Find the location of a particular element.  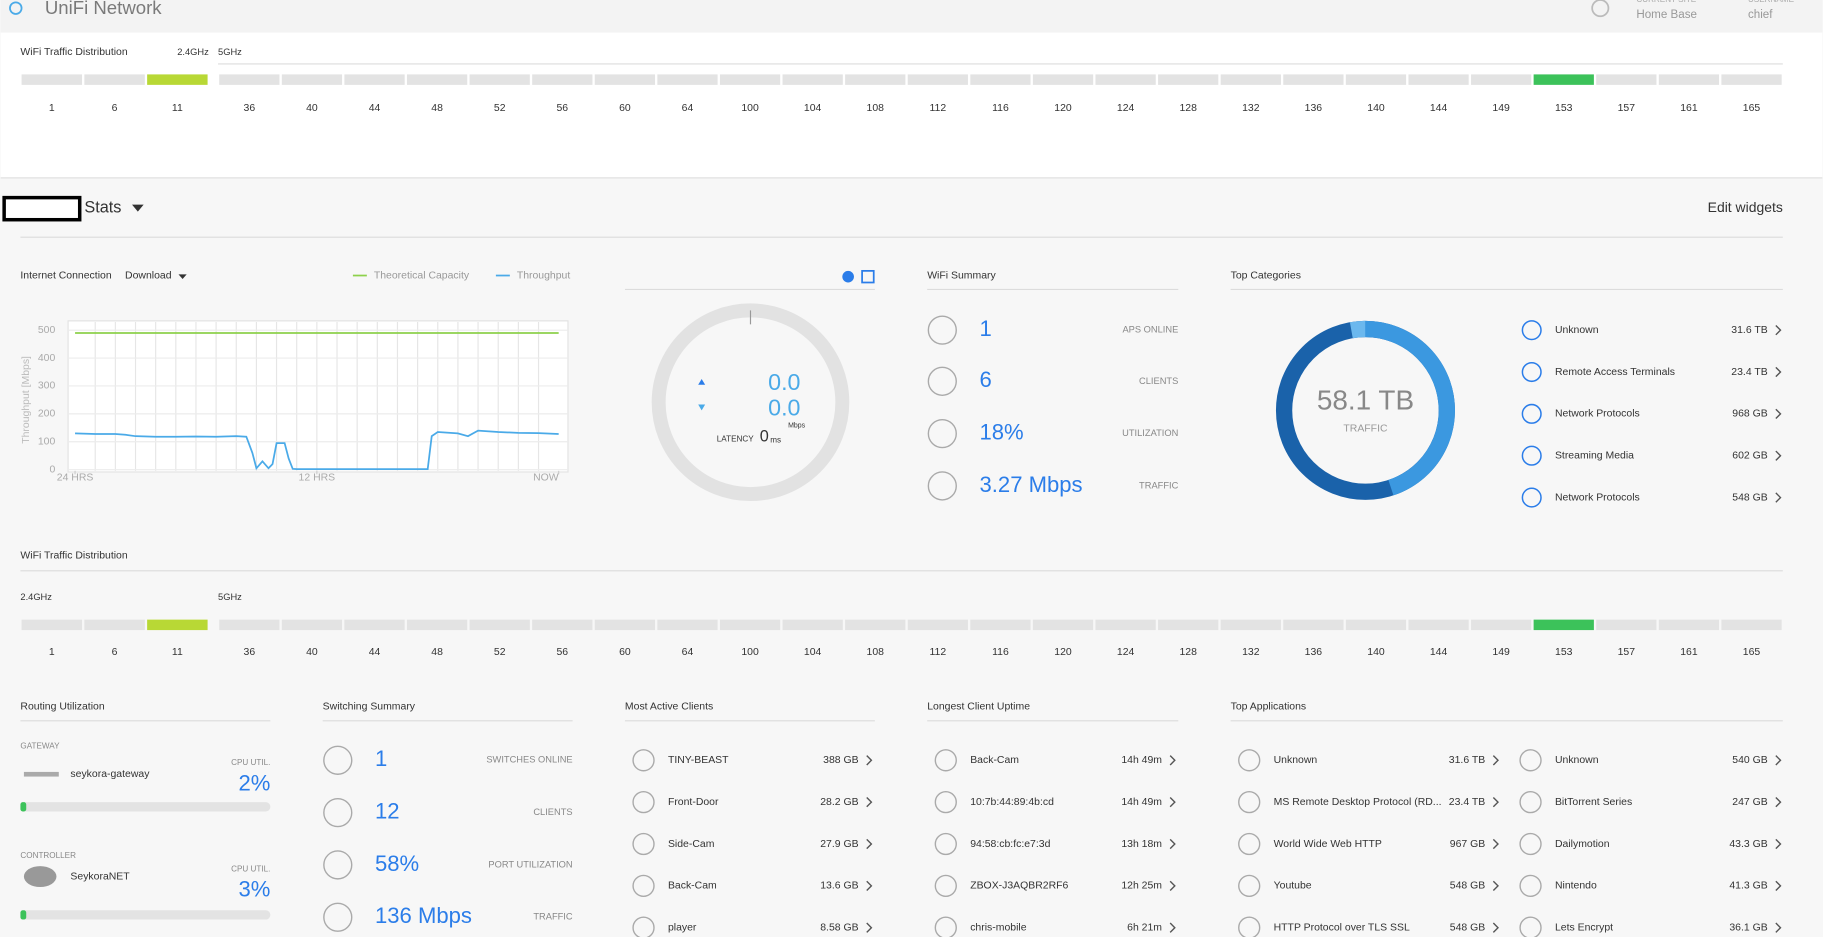

item-name: Dailymotion is located at coordinates (1582, 844).